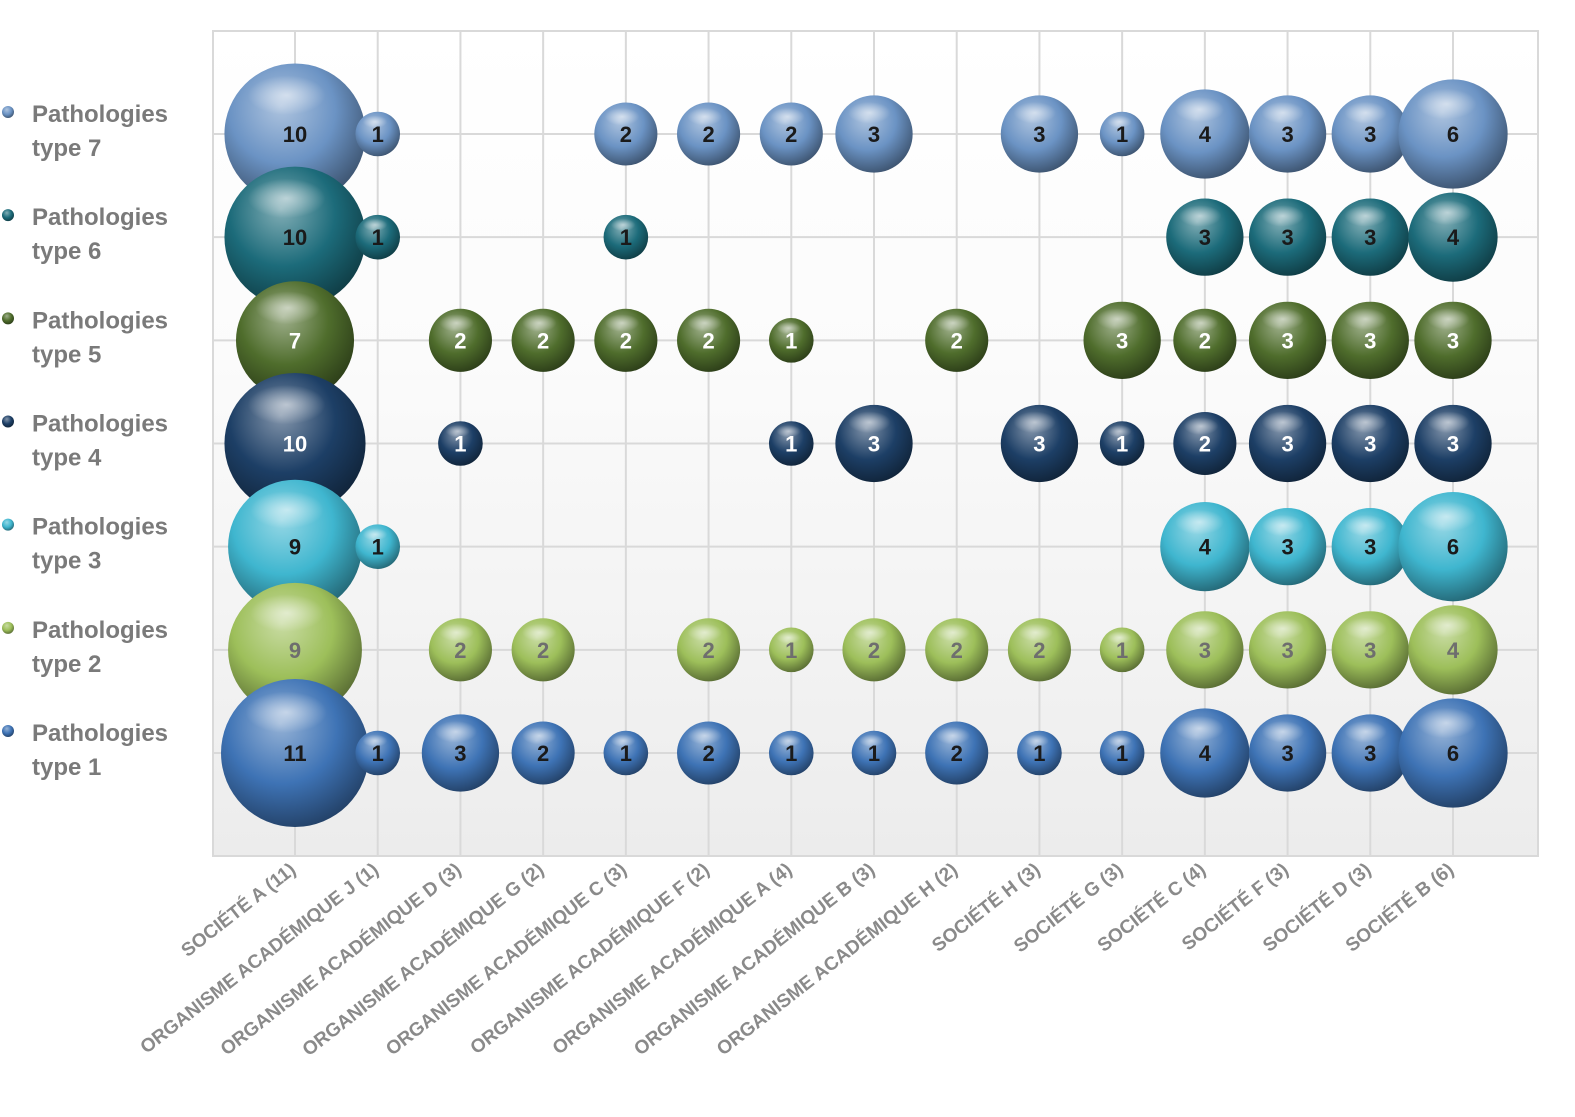 This screenshot has width=1575, height=1117. I want to click on bubble: 11, so click(295, 753).